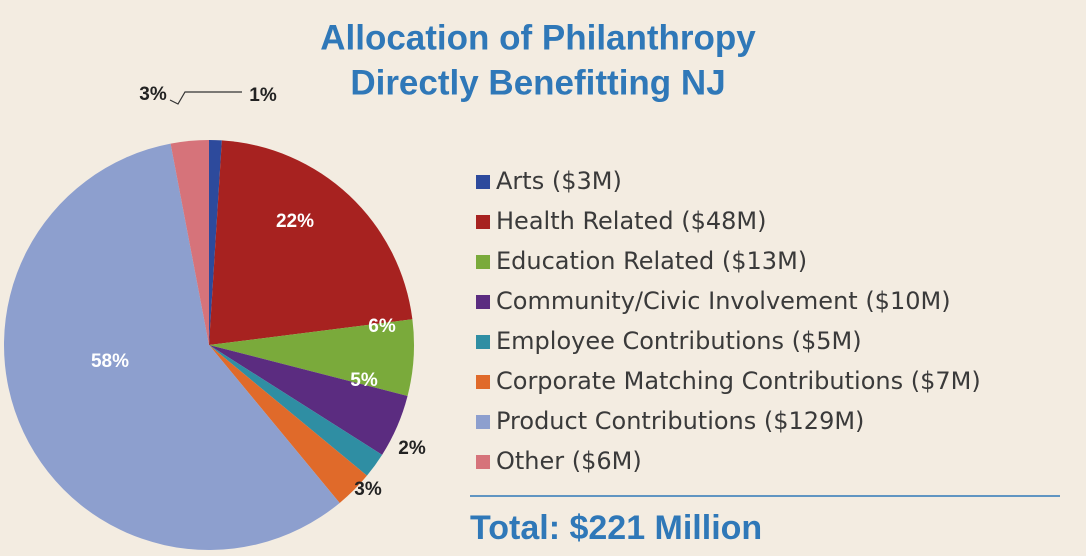 The height and width of the screenshot is (556, 1086). What do you see at coordinates (382, 326) in the screenshot?
I see `data-label: 6%` at bounding box center [382, 326].